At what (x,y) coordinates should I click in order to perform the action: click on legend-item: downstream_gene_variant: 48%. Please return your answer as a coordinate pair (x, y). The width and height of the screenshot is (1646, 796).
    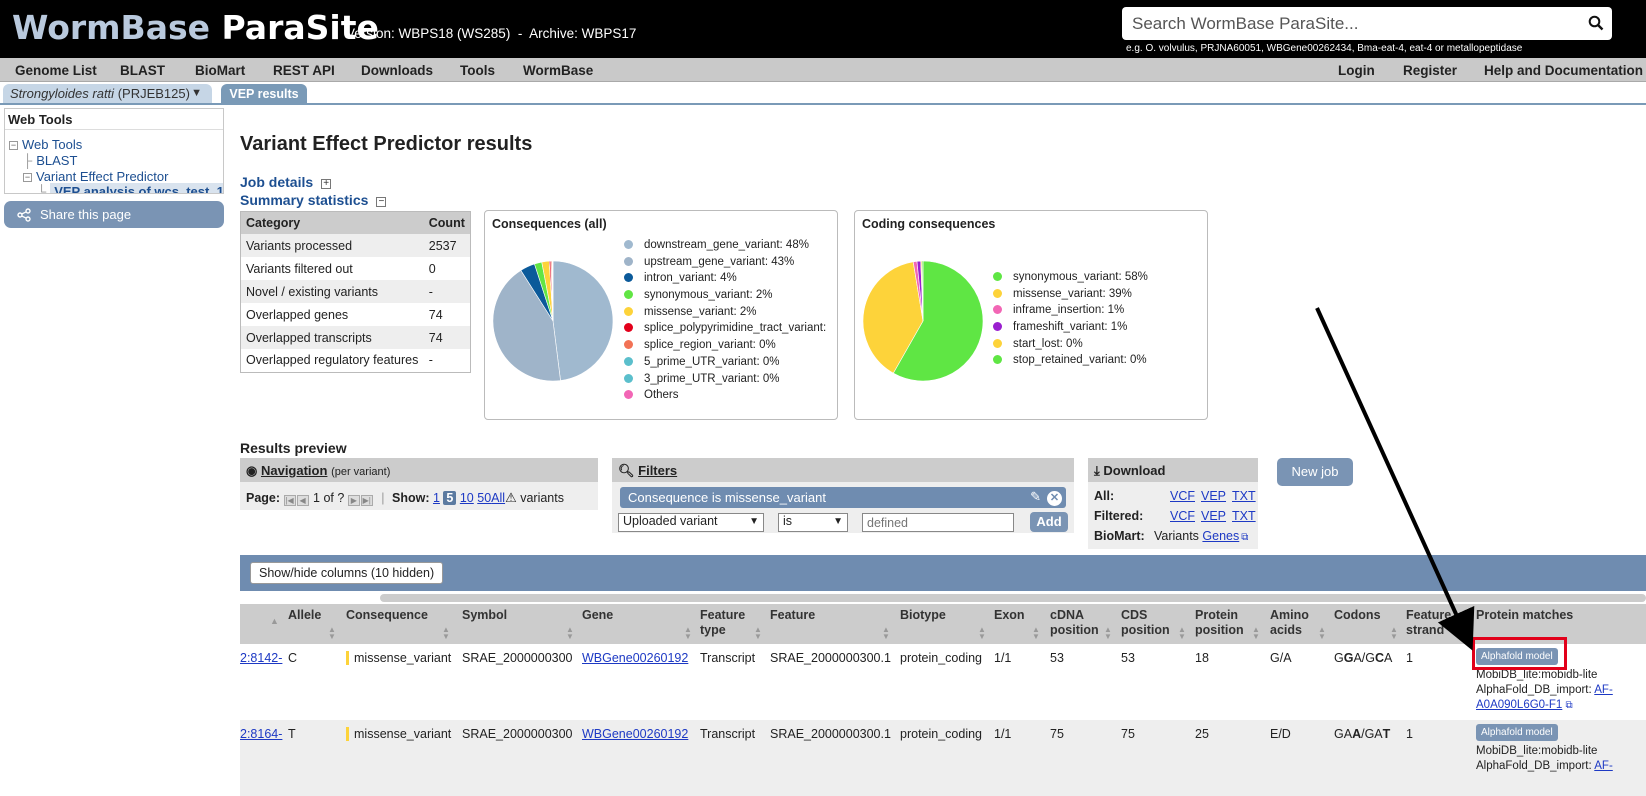
    Looking at the image, I should click on (725, 247).